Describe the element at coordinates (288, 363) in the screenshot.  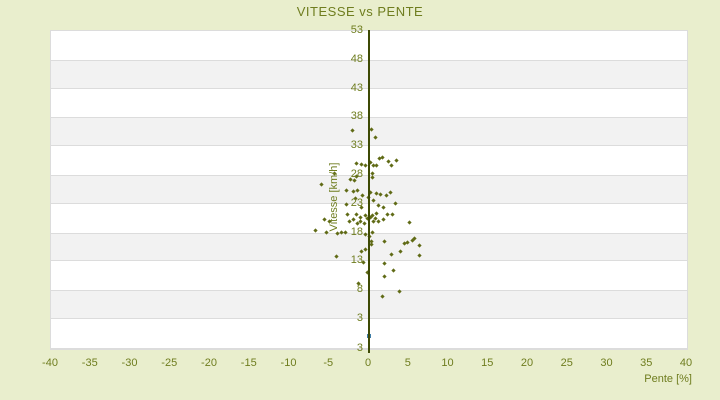
I see `x-tick-label: -10` at that location.